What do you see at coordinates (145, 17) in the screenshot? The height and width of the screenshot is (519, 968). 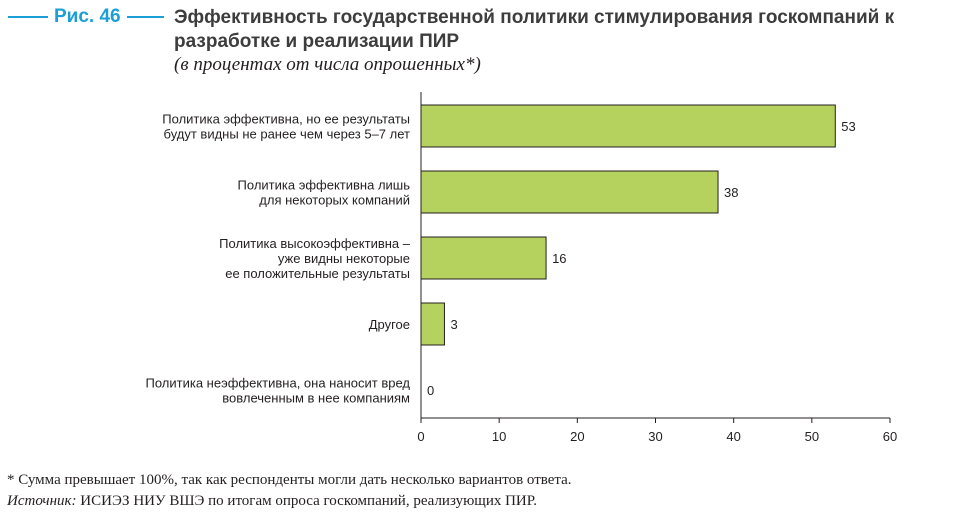 I see `label-rule-right` at bounding box center [145, 17].